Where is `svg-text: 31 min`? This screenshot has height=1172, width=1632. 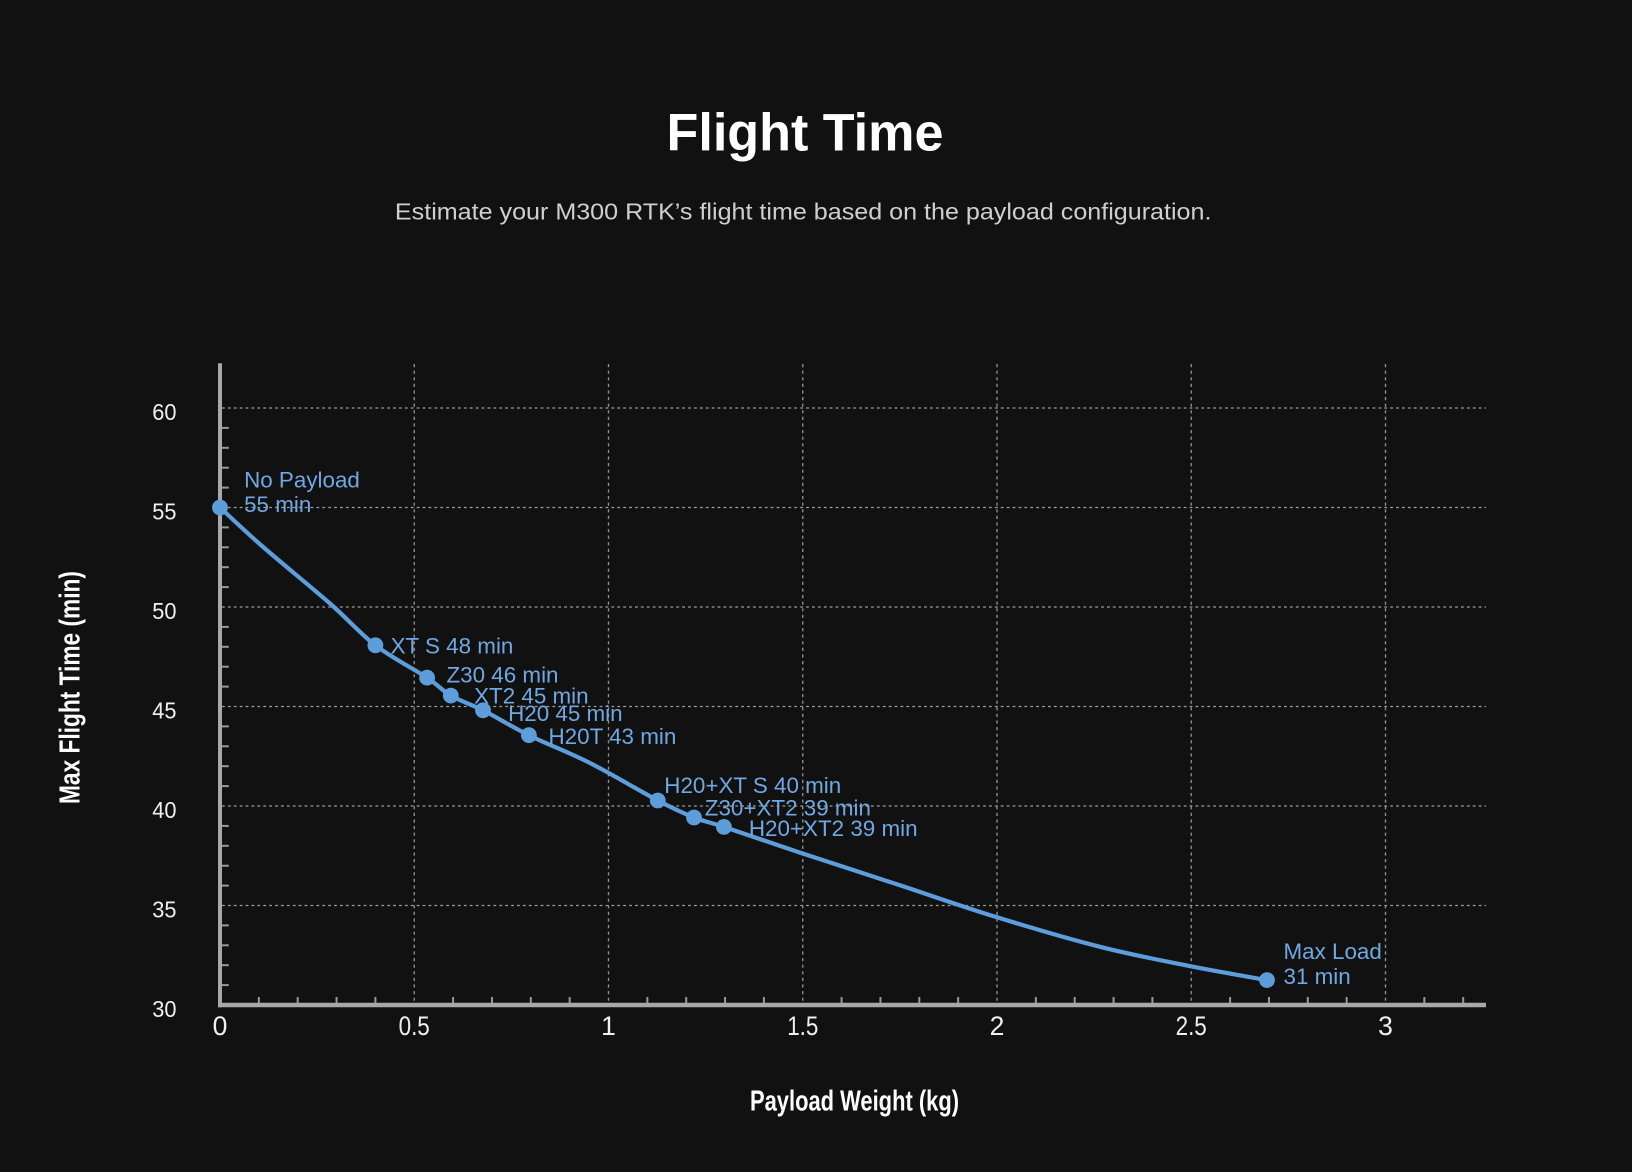 svg-text: 31 min is located at coordinates (1317, 976).